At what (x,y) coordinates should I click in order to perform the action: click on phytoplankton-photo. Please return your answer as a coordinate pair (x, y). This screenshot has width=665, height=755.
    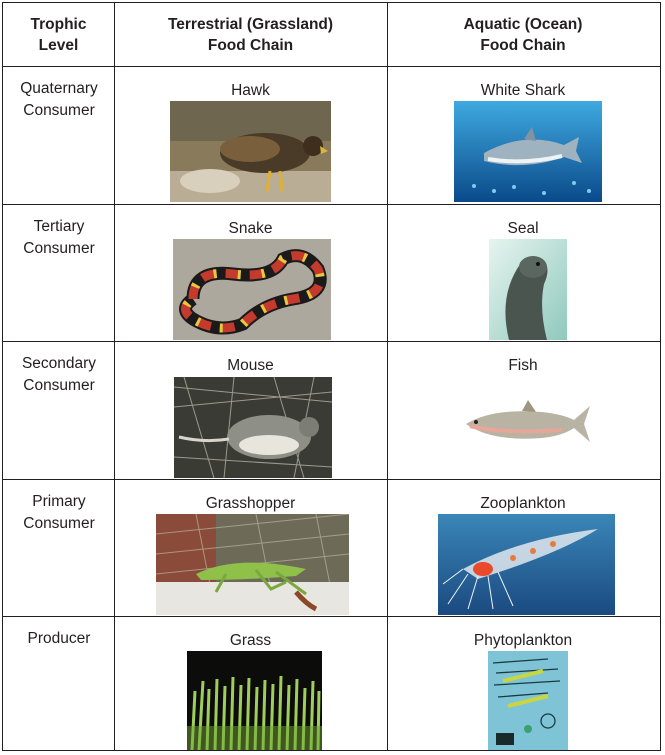
    Looking at the image, I should click on (528, 700).